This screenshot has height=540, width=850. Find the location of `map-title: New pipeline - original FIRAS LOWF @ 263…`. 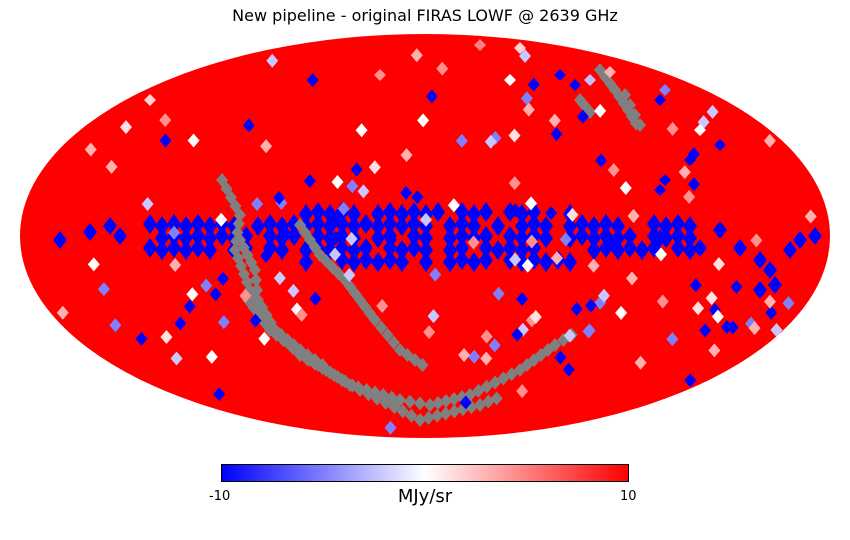

map-title: New pipeline - original FIRAS LOWF @ 263… is located at coordinates (425, 15).